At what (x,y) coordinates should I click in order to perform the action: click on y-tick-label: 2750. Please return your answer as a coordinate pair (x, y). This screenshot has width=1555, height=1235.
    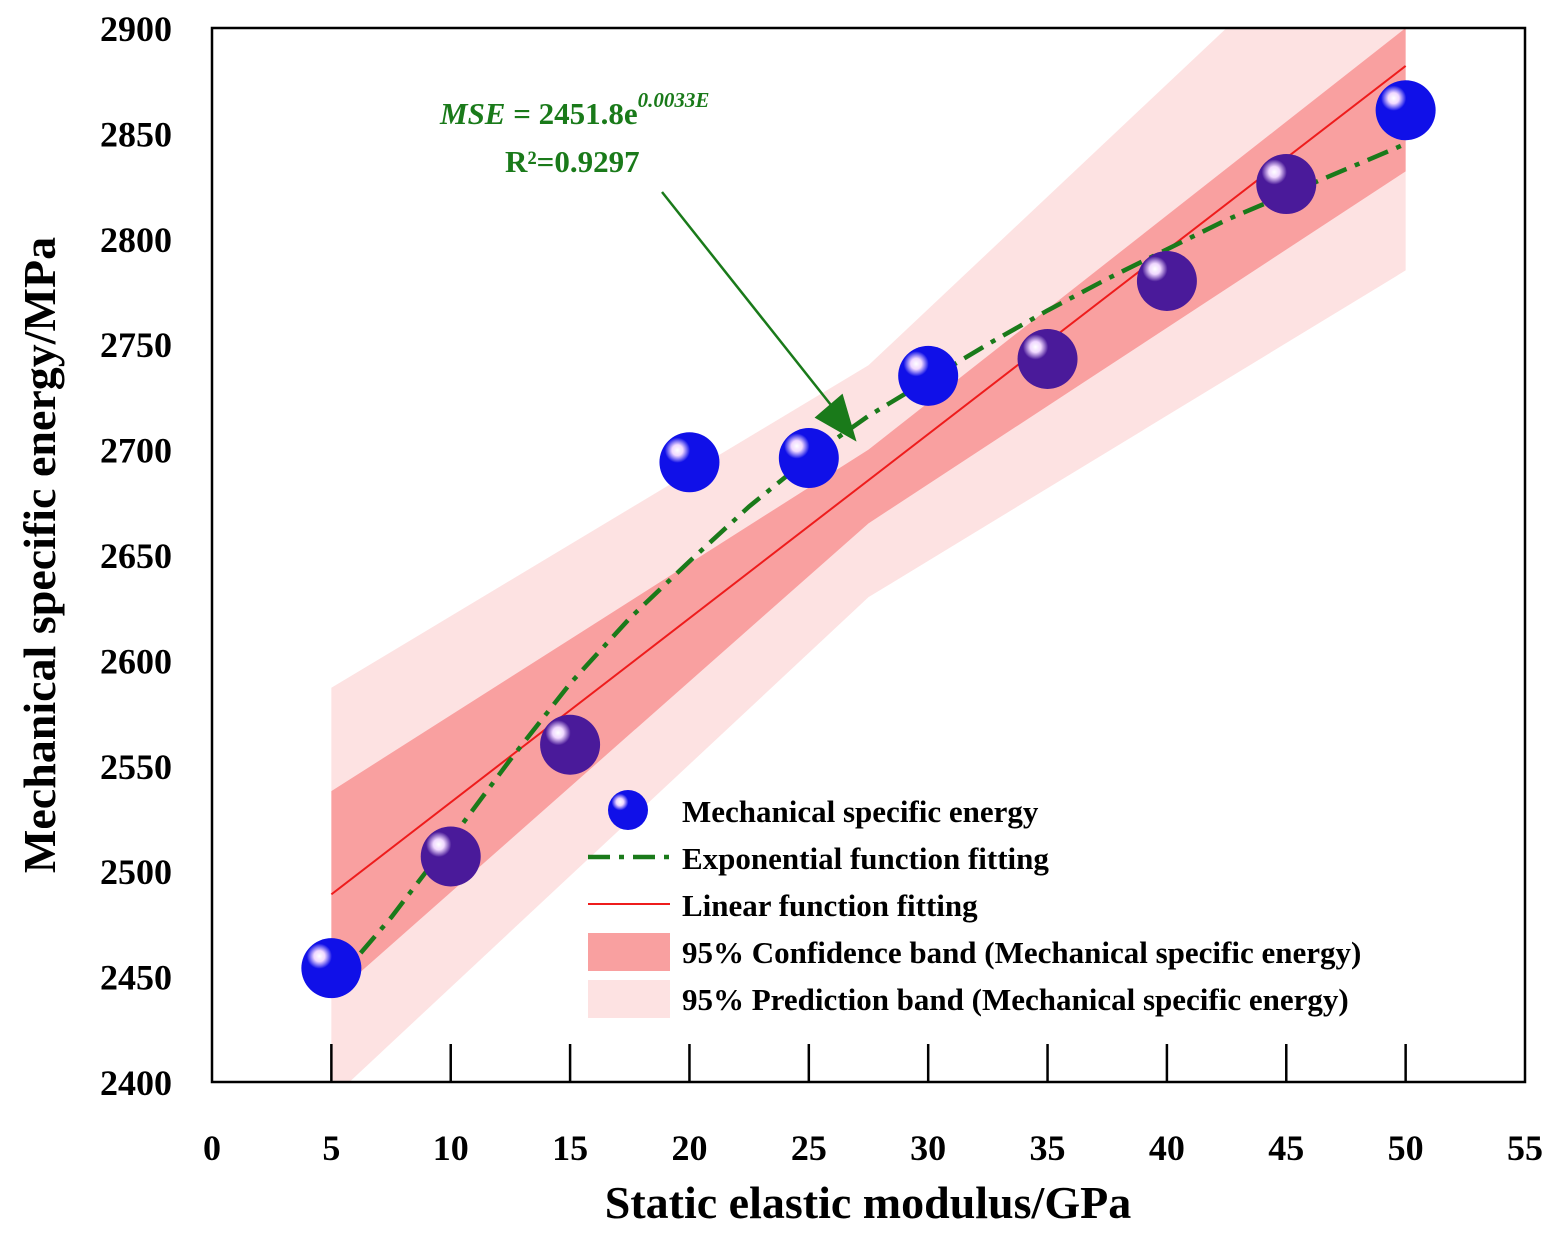
    Looking at the image, I should click on (136, 345).